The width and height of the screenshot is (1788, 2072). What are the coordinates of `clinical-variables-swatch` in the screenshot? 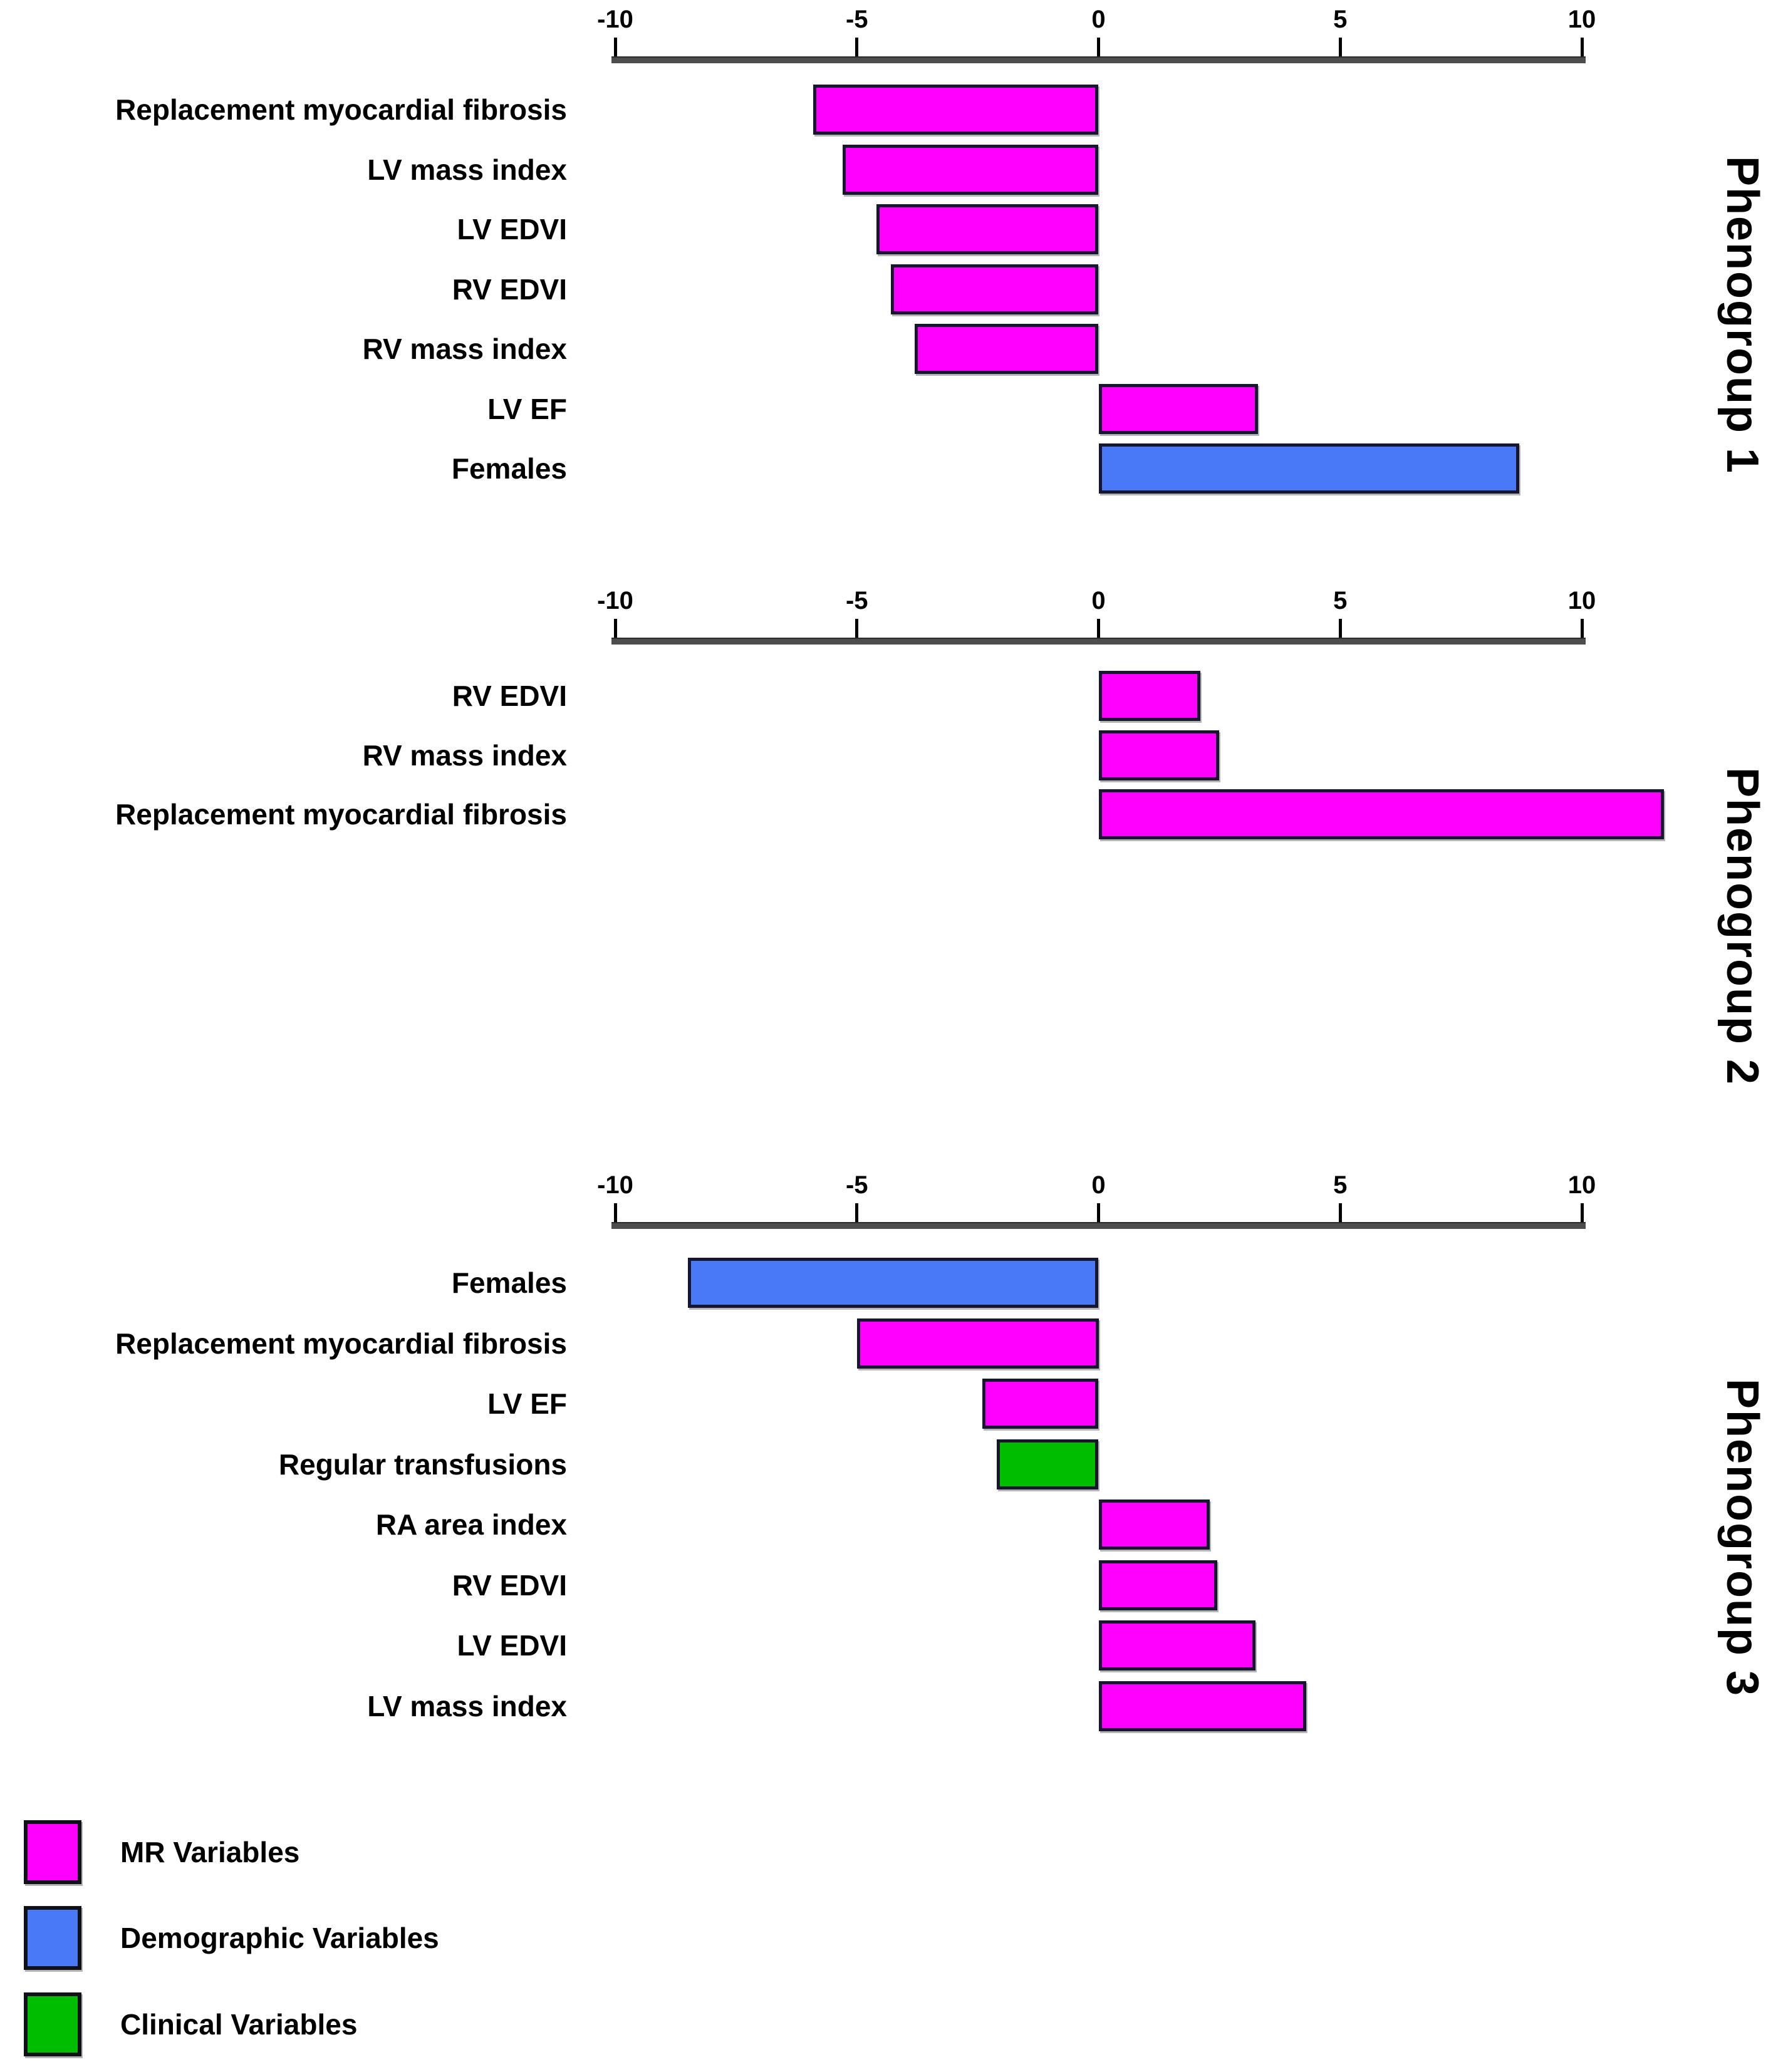 It's located at (52, 2024).